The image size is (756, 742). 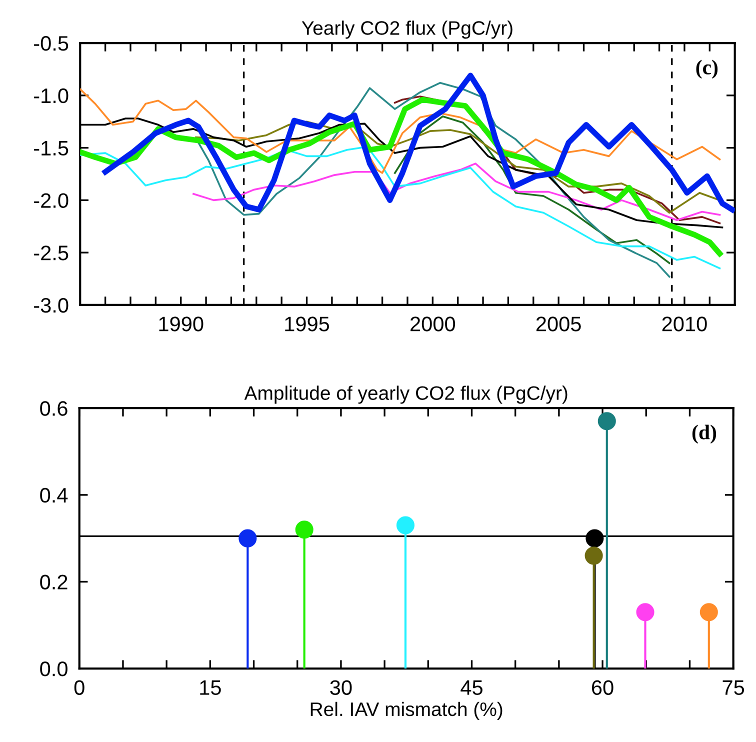 What do you see at coordinates (707, 69) in the screenshot?
I see `annotation: (c)` at bounding box center [707, 69].